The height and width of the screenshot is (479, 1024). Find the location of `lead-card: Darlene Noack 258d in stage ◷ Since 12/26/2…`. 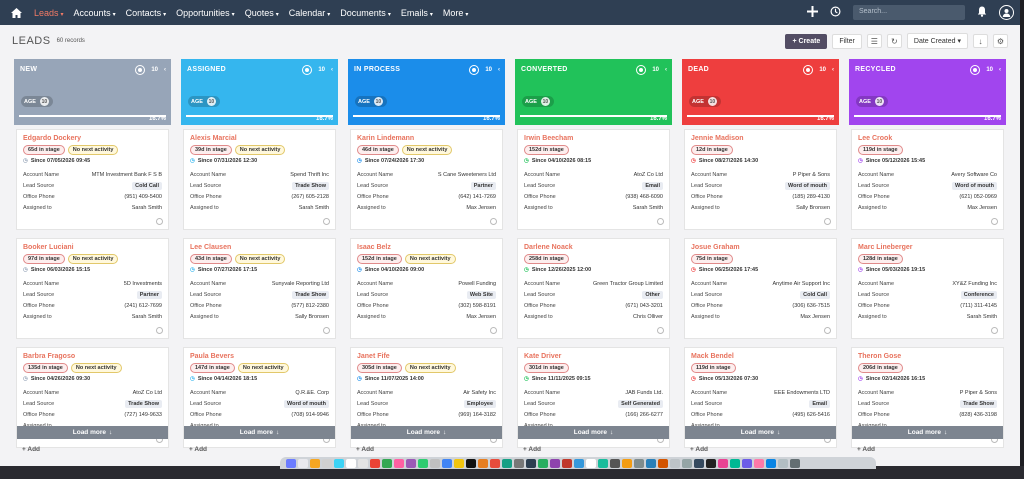

lead-card: Darlene Noack 258d in stage ◷ Since 12/26/2… is located at coordinates (593, 288).